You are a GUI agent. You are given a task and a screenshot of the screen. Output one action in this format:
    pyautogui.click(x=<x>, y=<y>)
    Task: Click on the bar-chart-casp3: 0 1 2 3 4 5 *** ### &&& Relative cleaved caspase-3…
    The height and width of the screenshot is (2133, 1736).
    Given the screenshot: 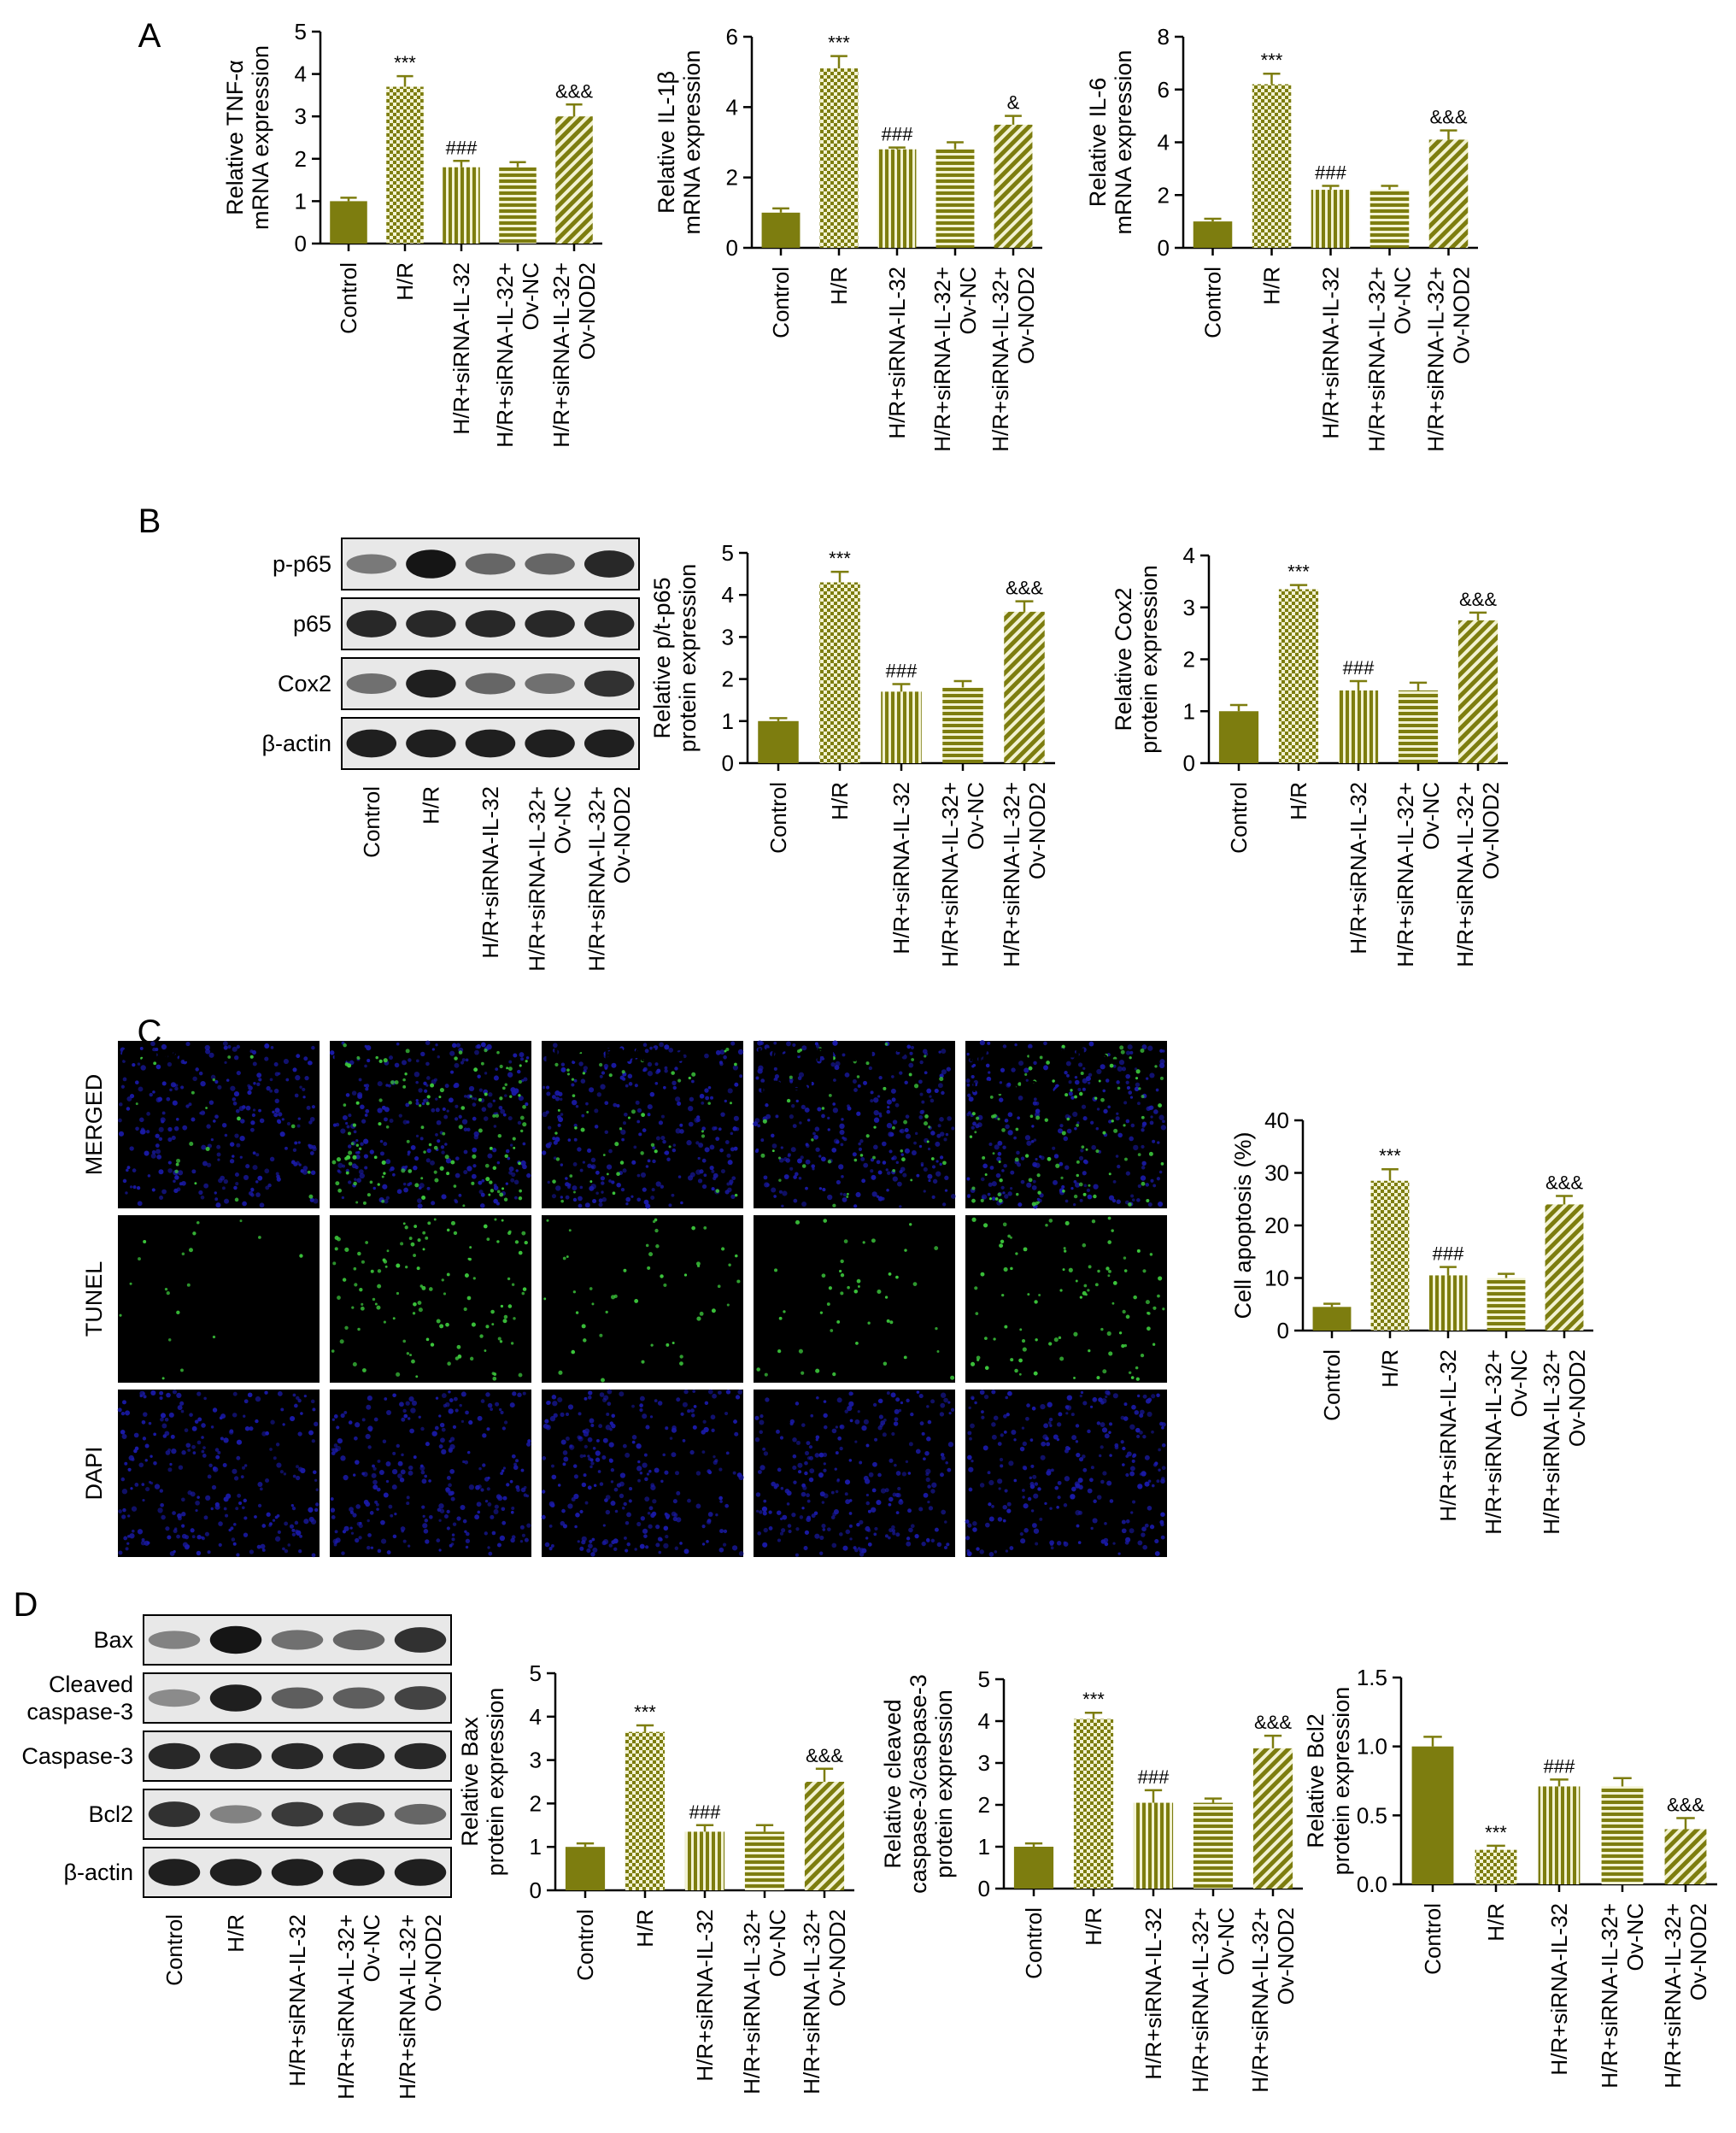 What is the action you would take?
    pyautogui.click(x=1092, y=1880)
    